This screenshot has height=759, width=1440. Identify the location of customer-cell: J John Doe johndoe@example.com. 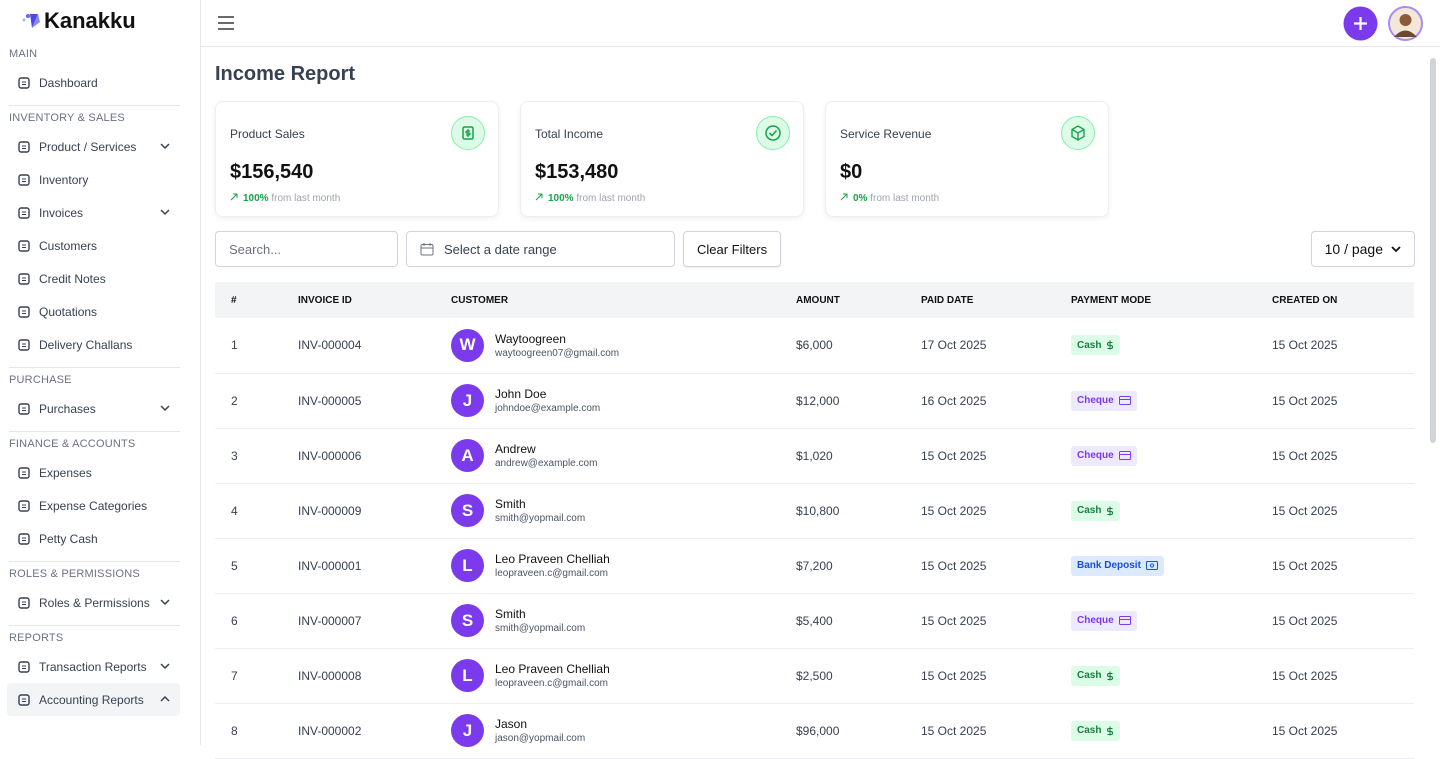
(623, 401).